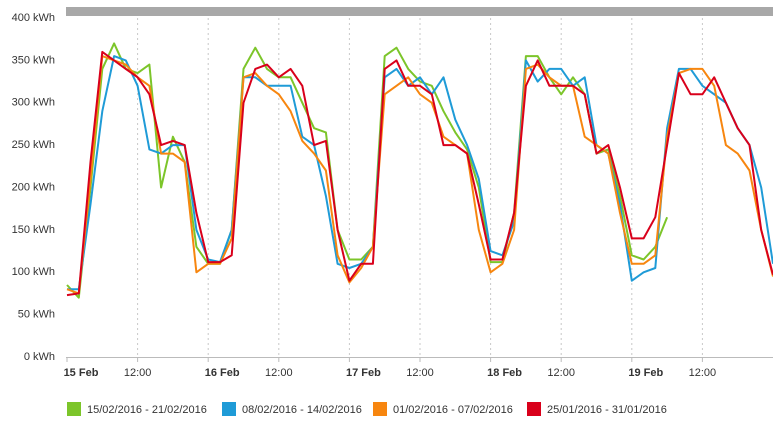  Describe the element at coordinates (33, 187) in the screenshot. I see `y-tick-label: 200 kWh` at that location.